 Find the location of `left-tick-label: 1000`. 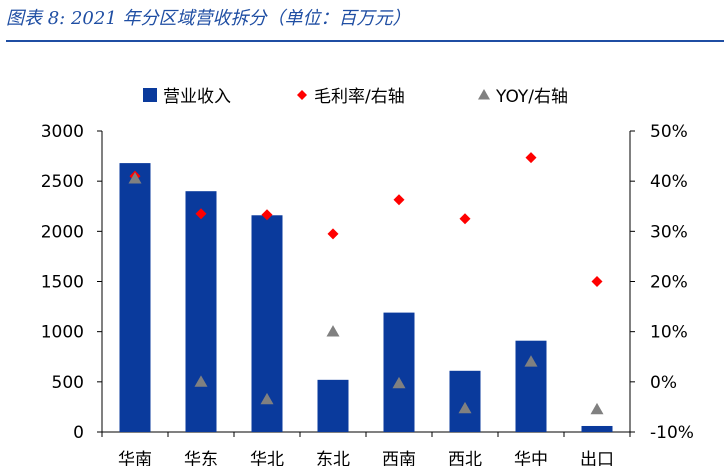

left-tick-label: 1000 is located at coordinates (62, 333).